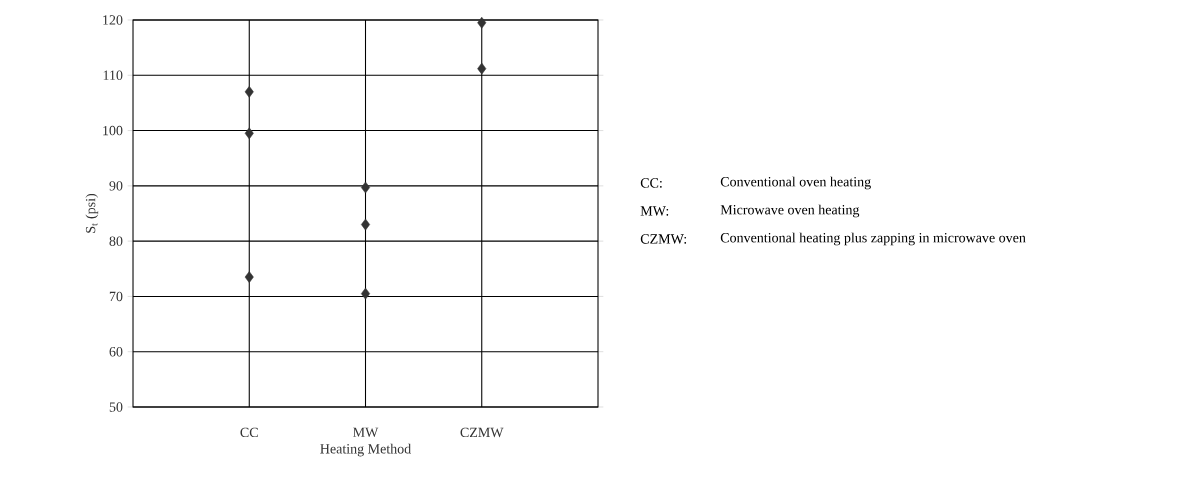 The image size is (1186, 477). I want to click on y-tick-label: 110, so click(113, 75).